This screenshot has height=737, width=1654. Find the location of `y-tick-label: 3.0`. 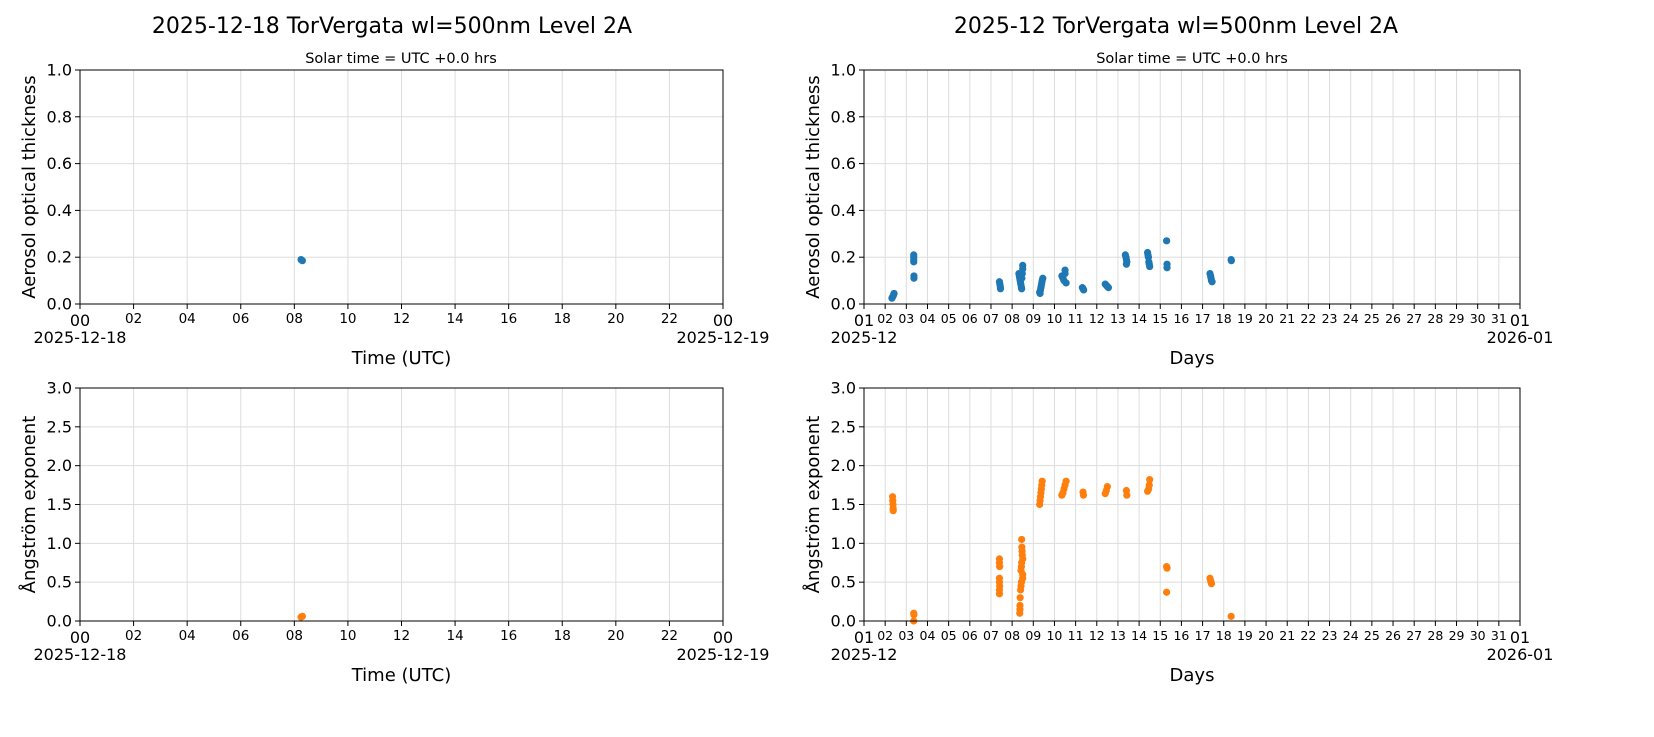

y-tick-label: 3.0 is located at coordinates (843, 388).